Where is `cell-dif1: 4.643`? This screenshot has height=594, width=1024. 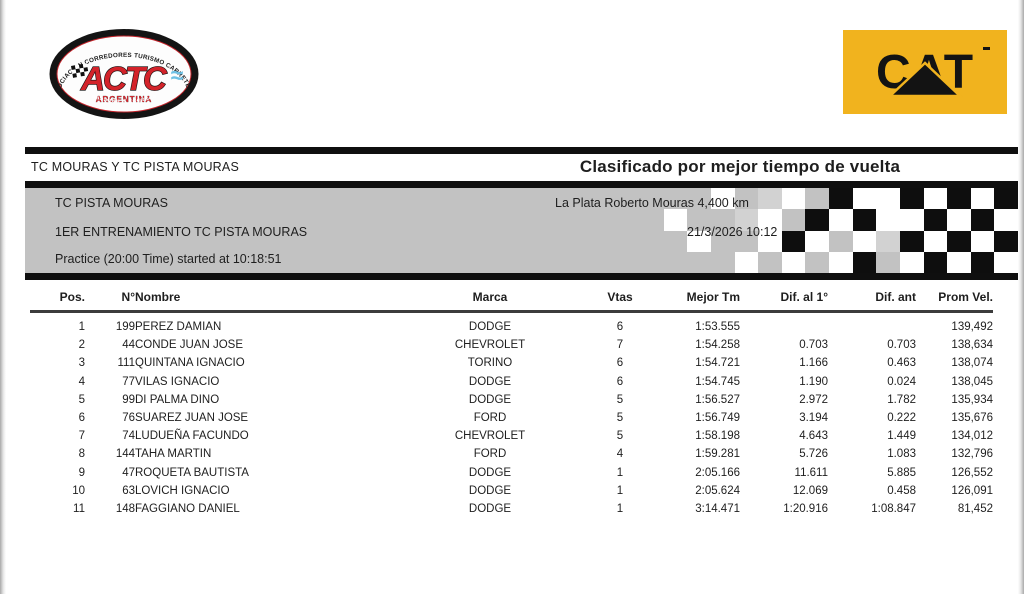 cell-dif1: 4.643 is located at coordinates (813, 436).